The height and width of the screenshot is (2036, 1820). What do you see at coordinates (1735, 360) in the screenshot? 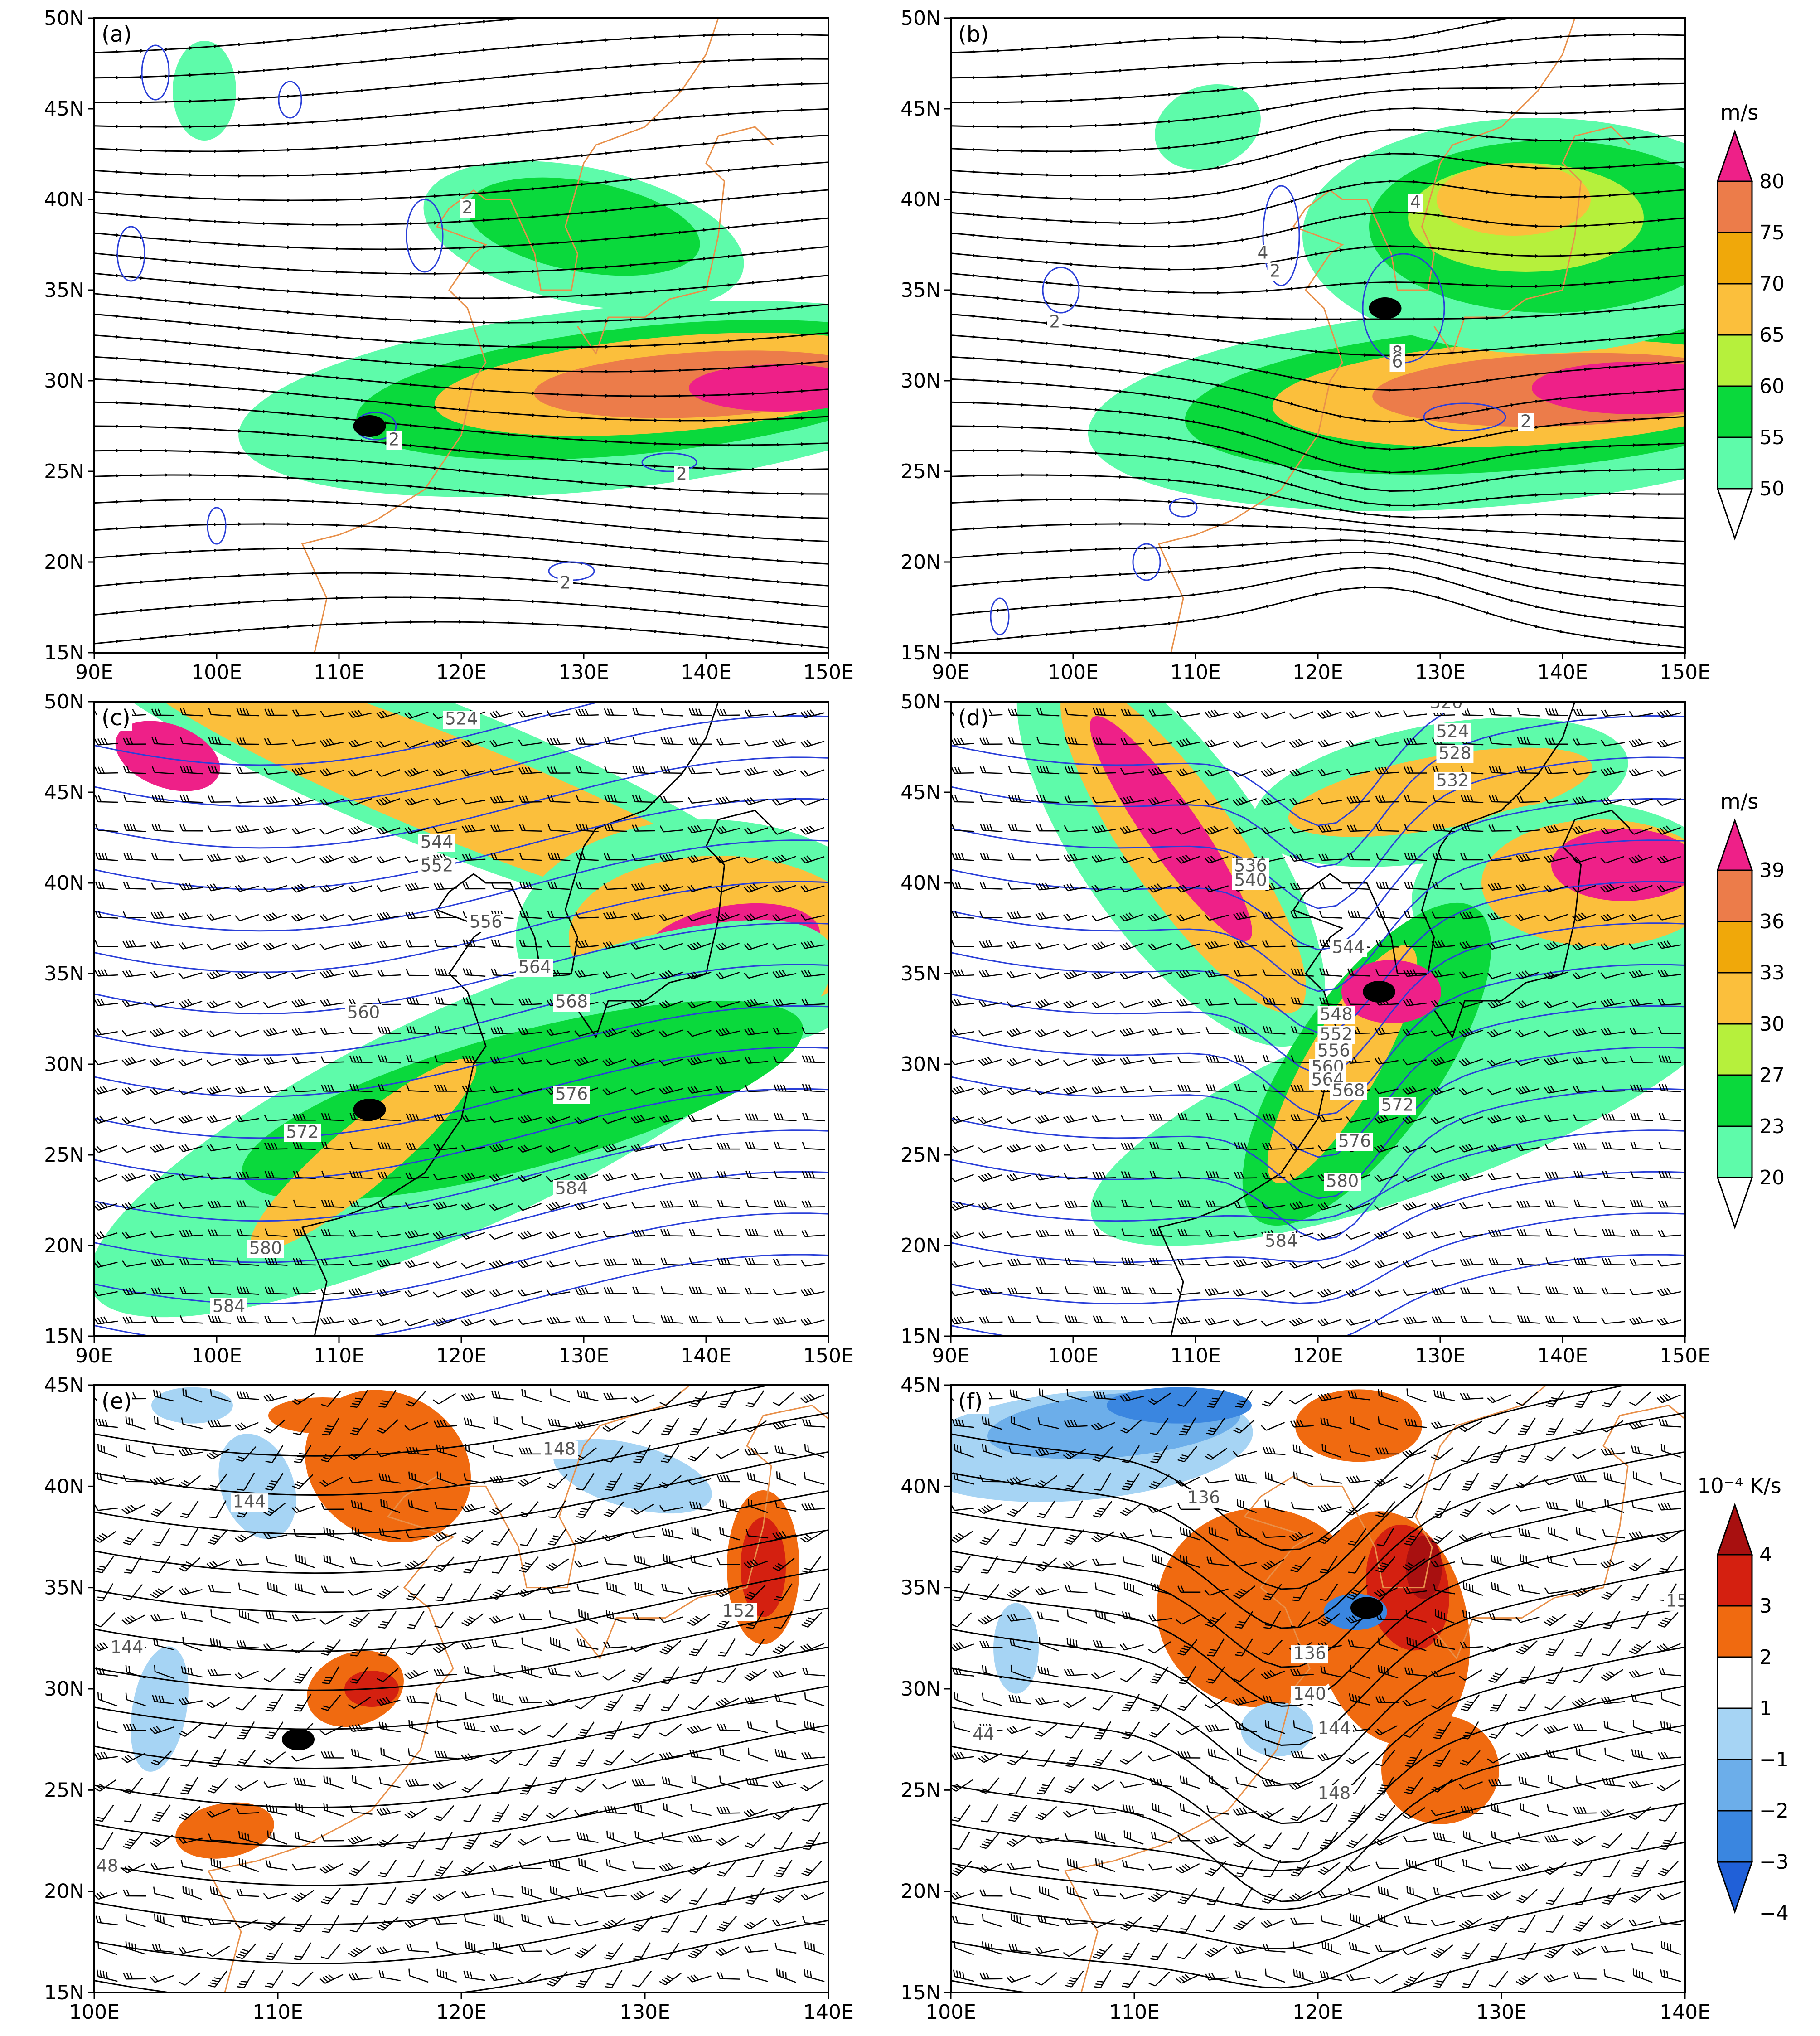
I see `colorbar-segment` at bounding box center [1735, 360].